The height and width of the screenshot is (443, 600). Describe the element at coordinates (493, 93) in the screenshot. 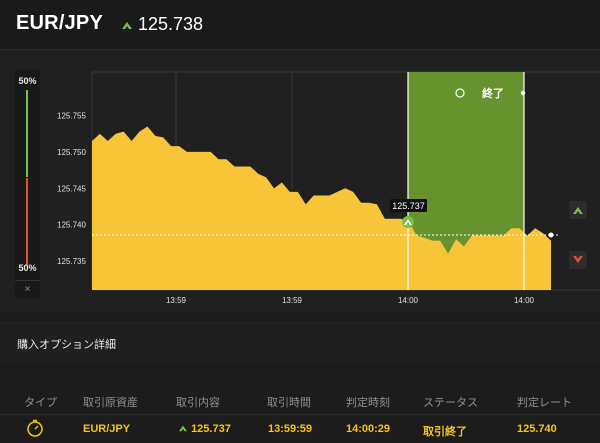

I see `end-label: 終了` at that location.